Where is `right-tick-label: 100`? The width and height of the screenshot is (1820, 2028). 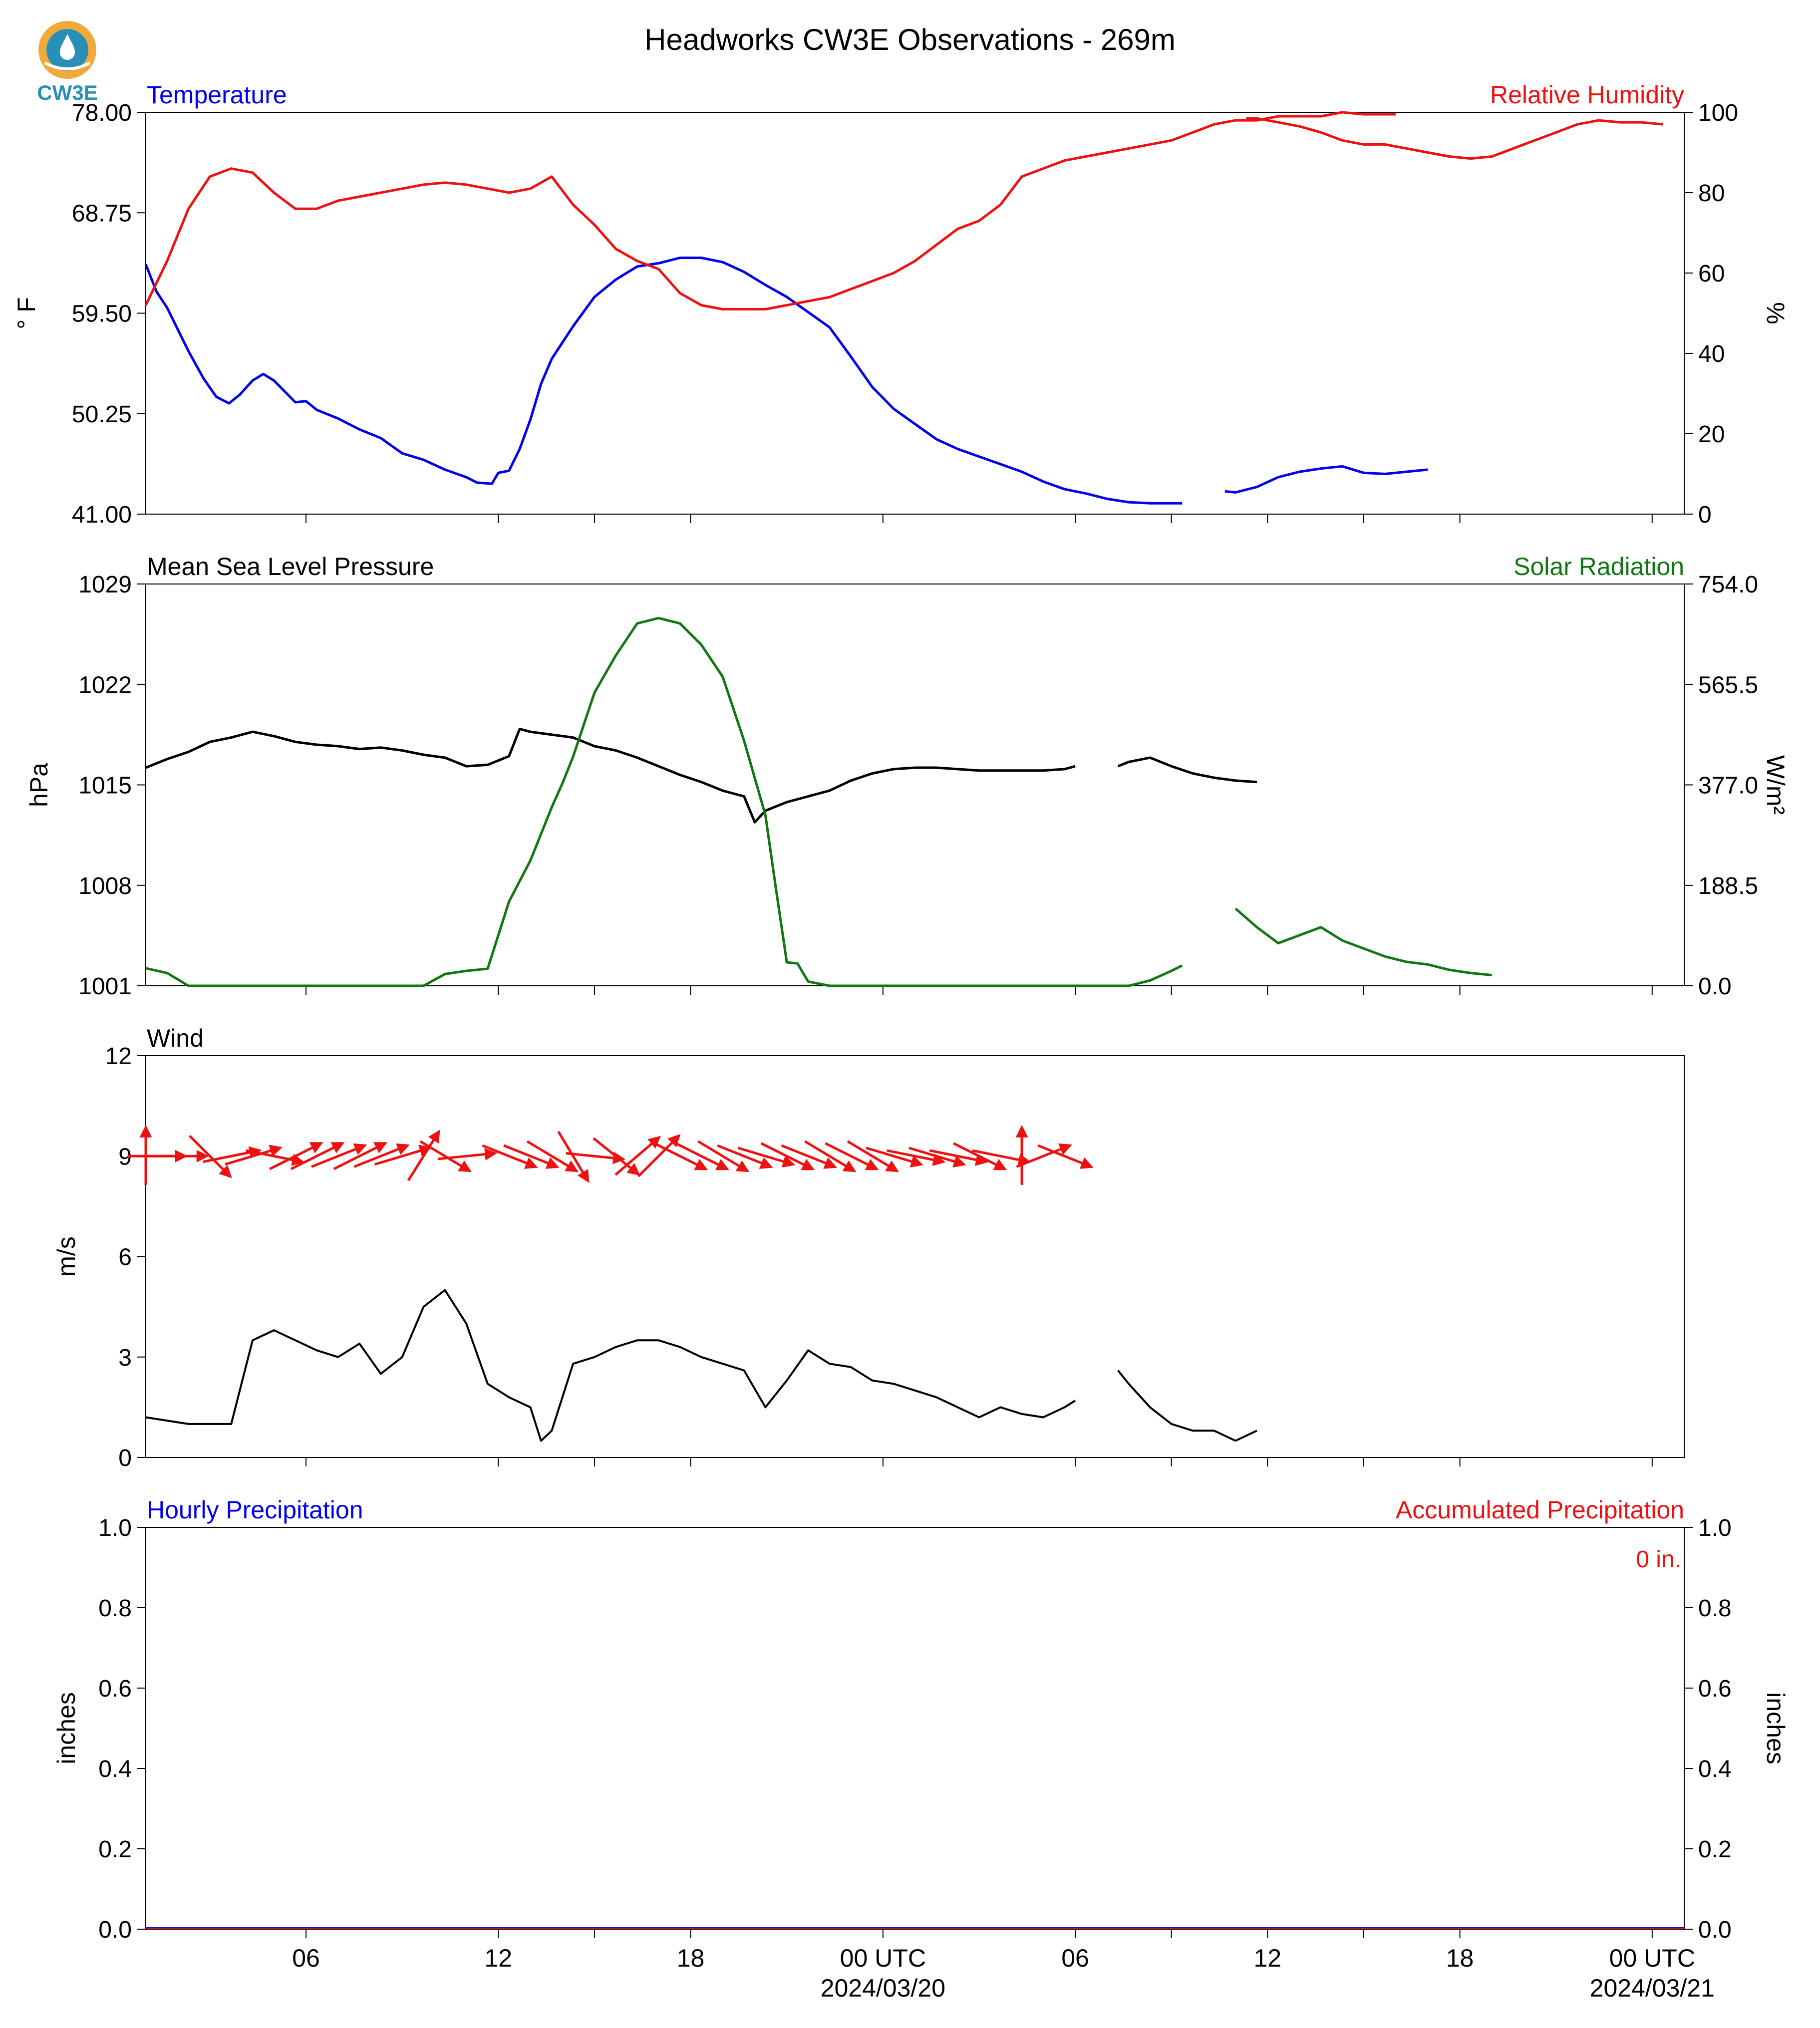
right-tick-label: 100 is located at coordinates (1718, 113).